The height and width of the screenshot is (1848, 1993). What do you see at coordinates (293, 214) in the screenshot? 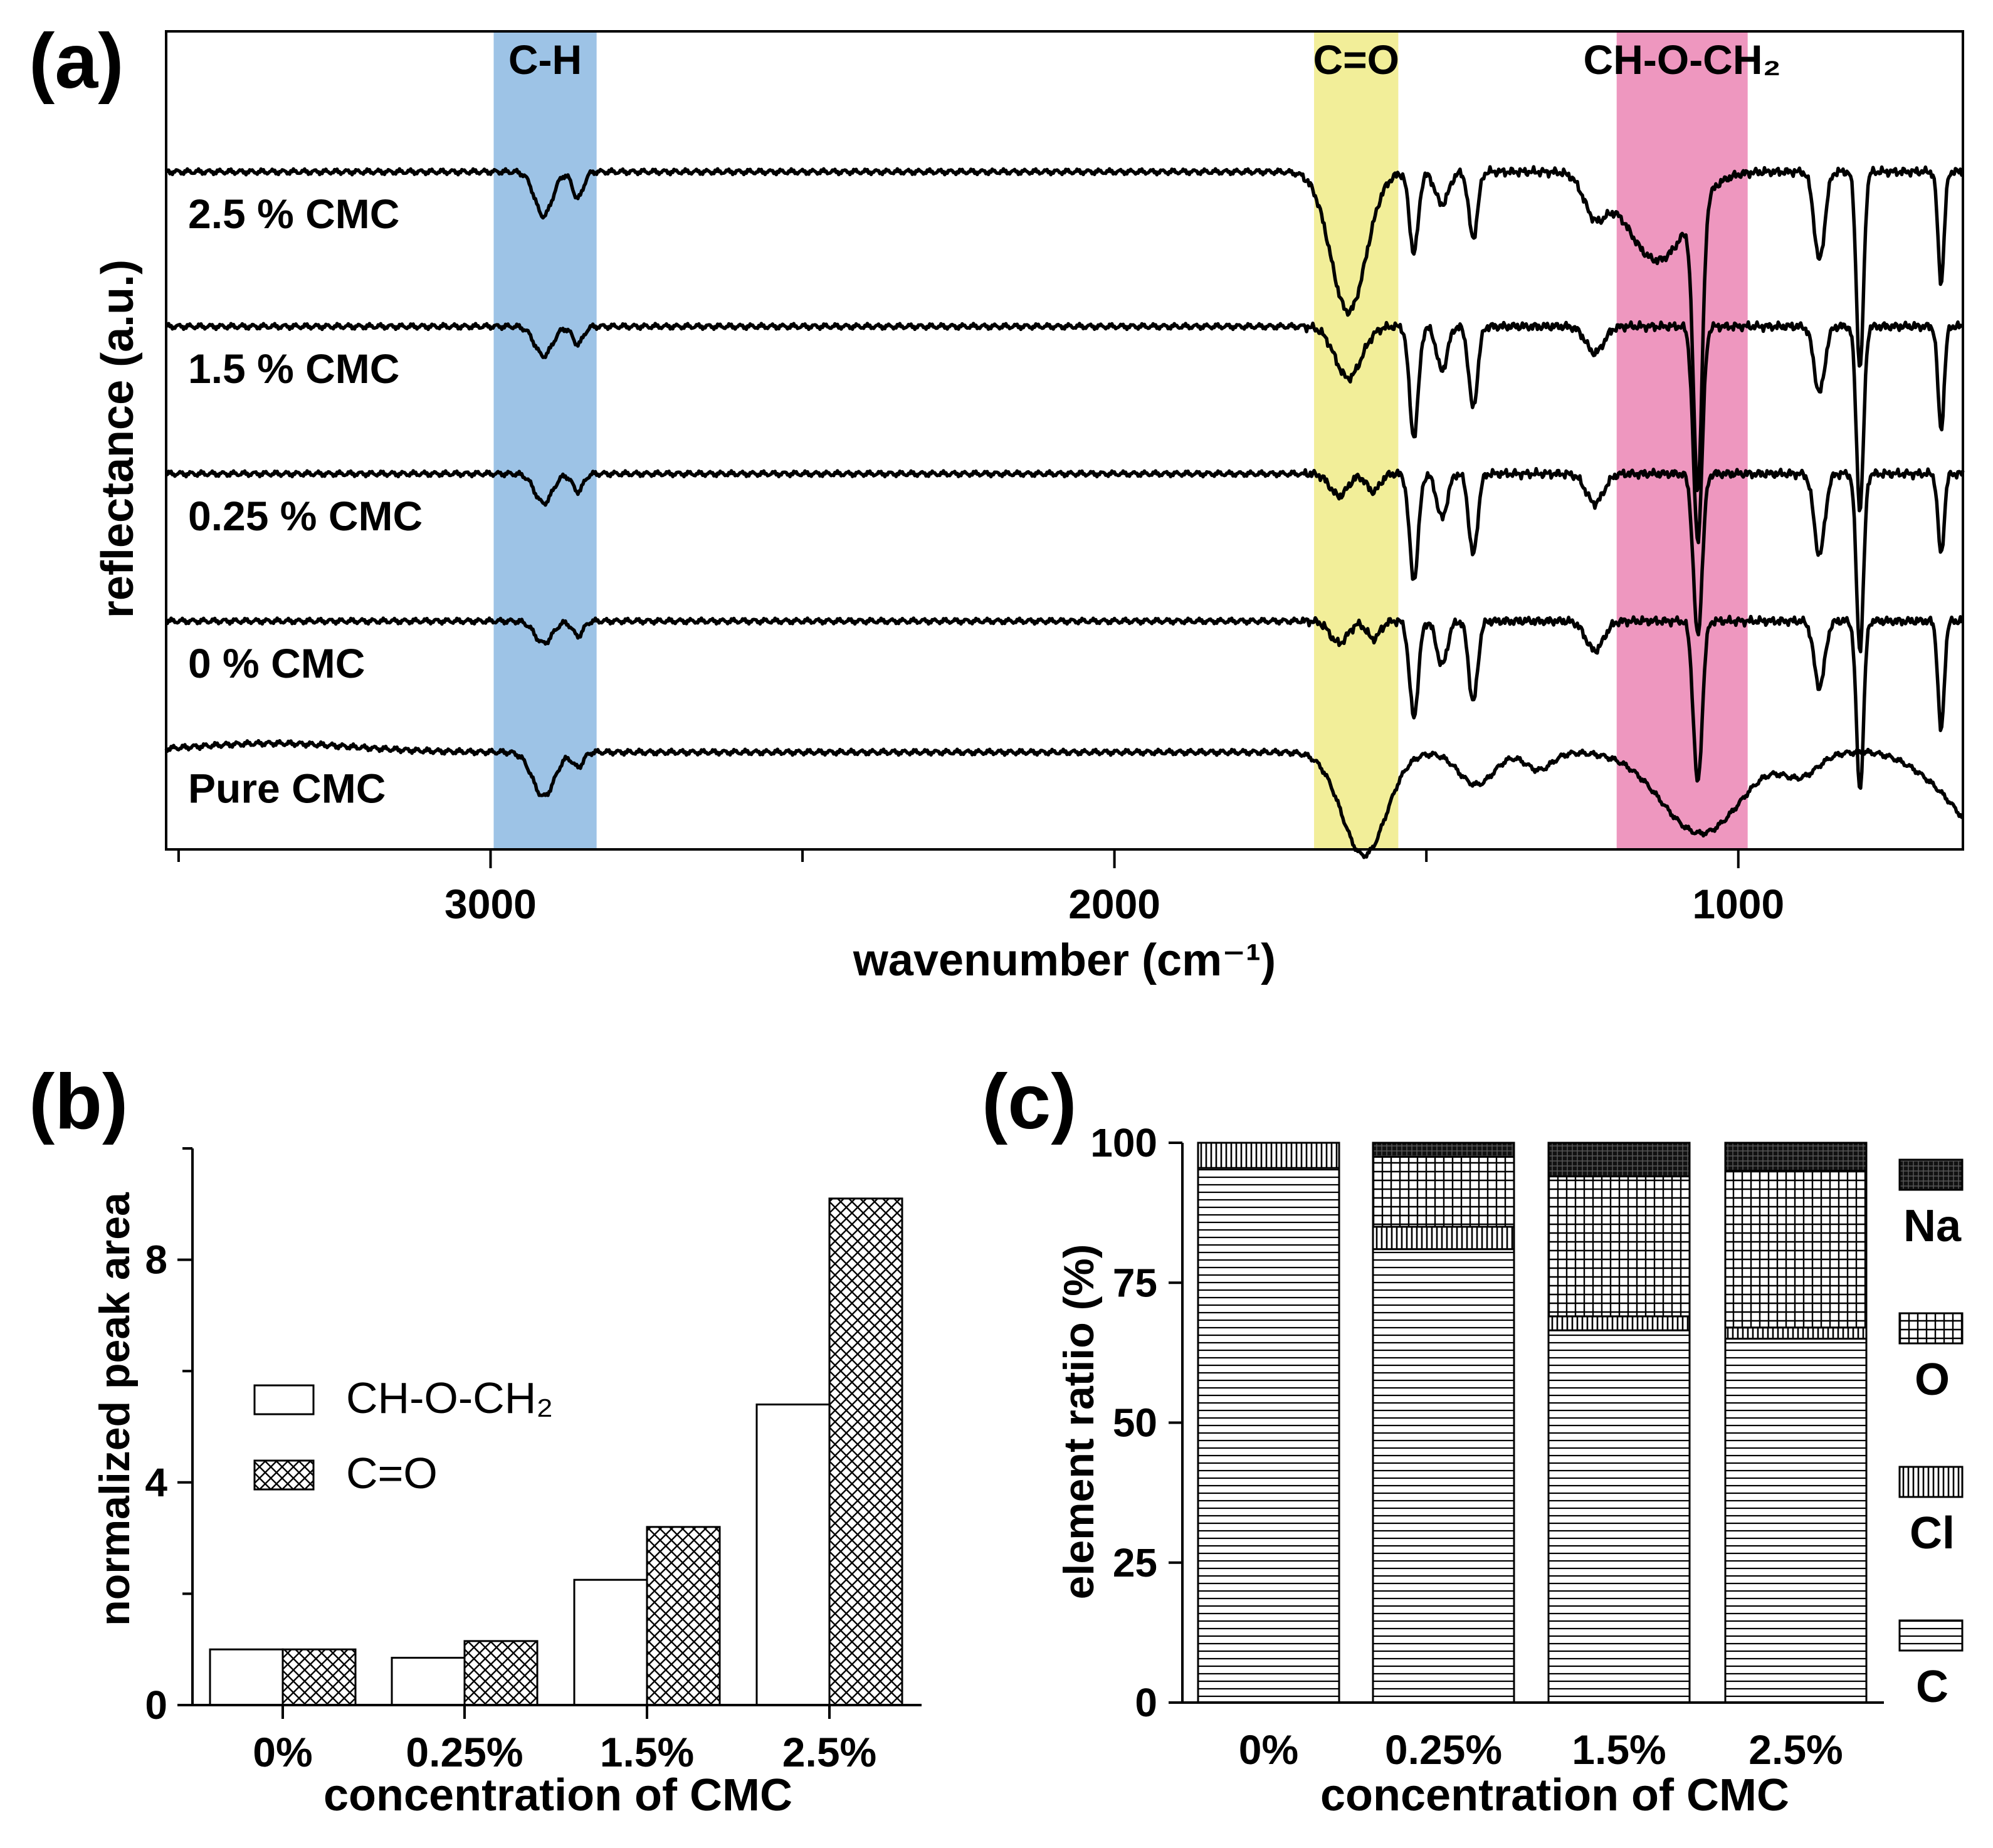
I see `series-label-0: 2.5 % CMC` at bounding box center [293, 214].